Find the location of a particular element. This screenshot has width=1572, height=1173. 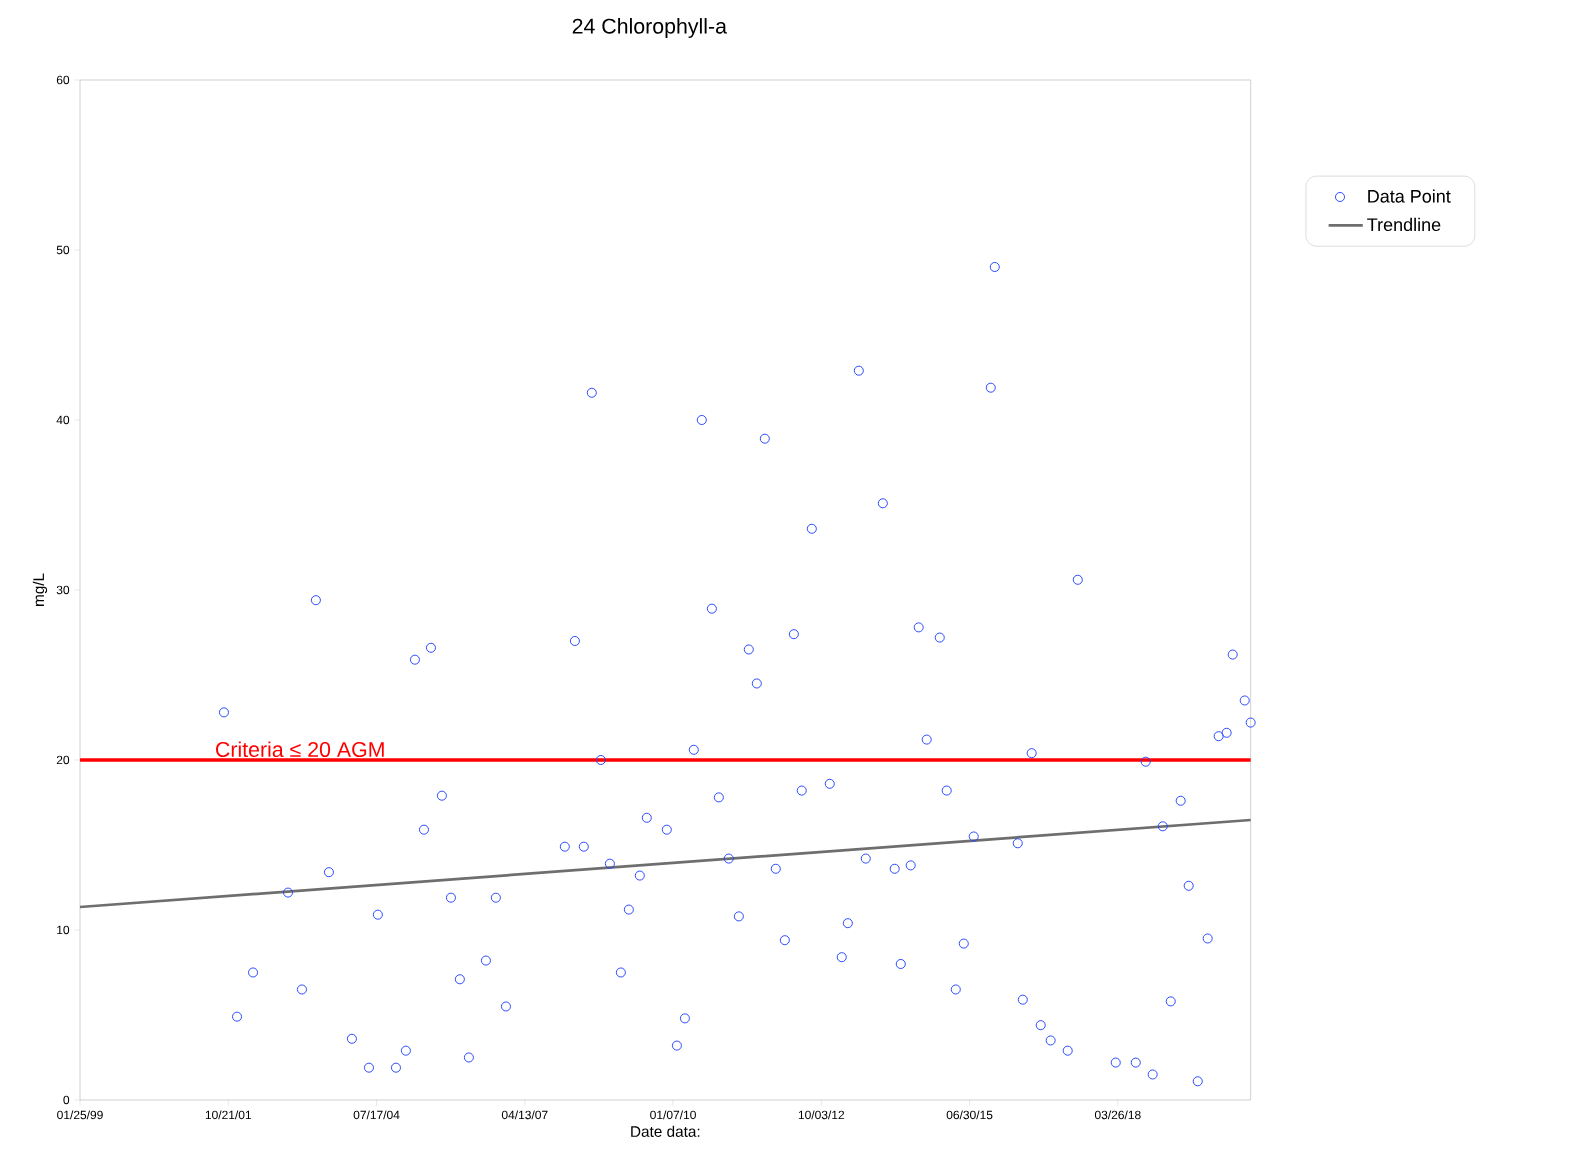

y-tick-label: 60 is located at coordinates (63, 80).